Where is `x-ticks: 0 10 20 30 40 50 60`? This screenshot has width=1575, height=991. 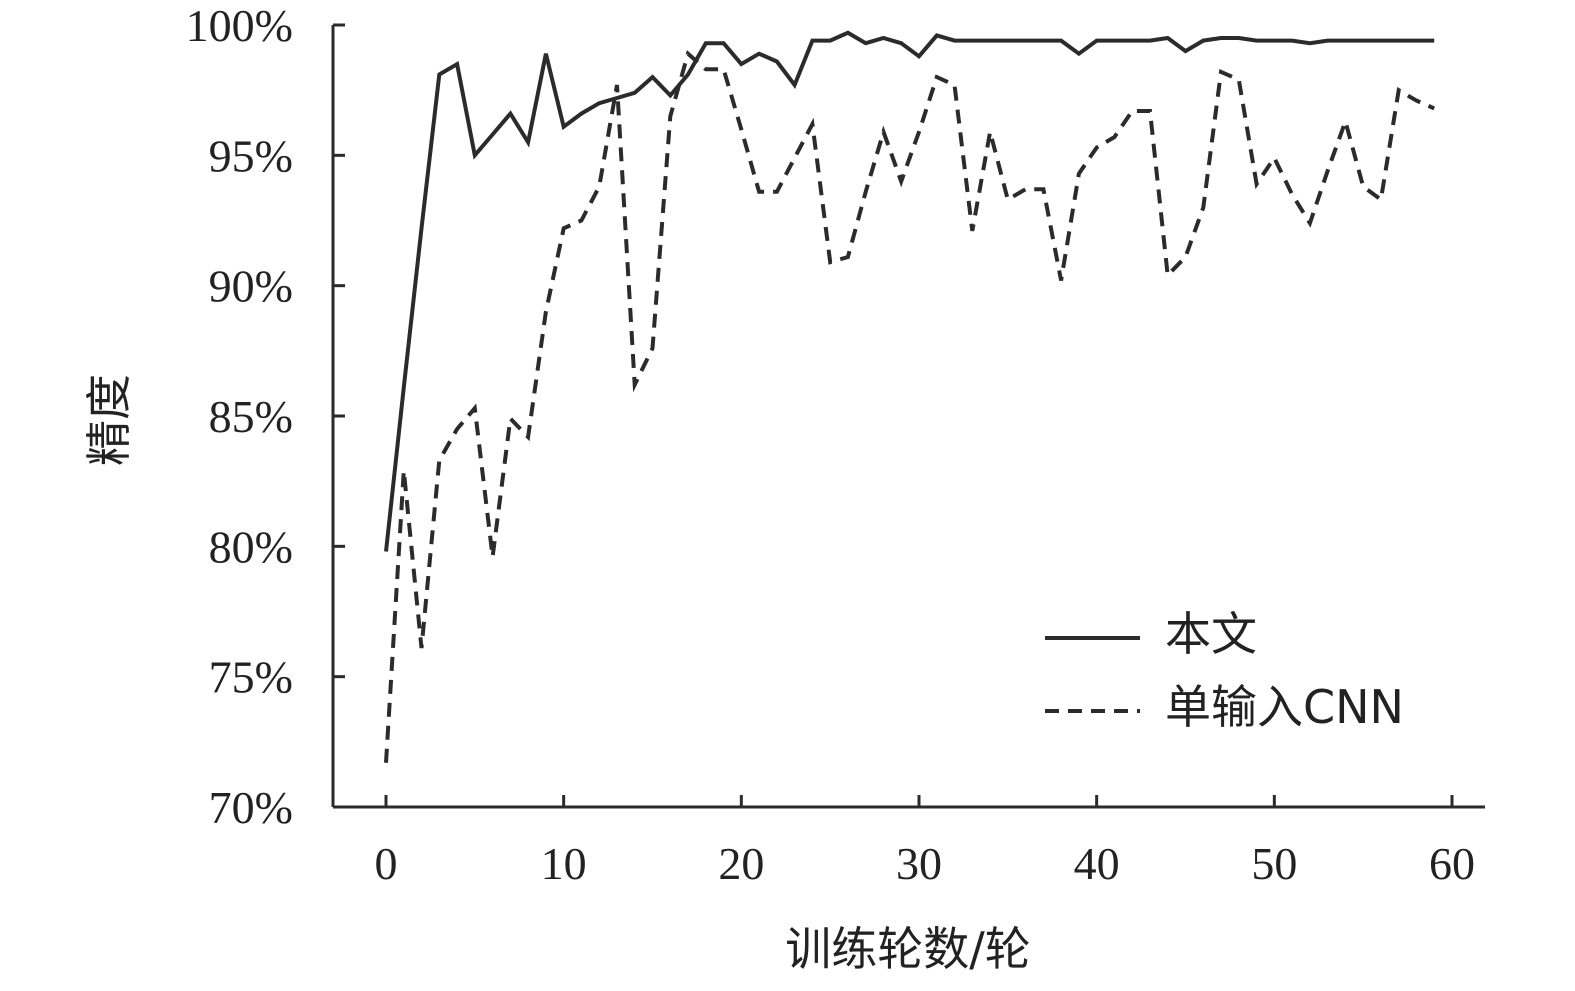
x-ticks: 0 10 20 30 40 50 60 is located at coordinates (925, 842).